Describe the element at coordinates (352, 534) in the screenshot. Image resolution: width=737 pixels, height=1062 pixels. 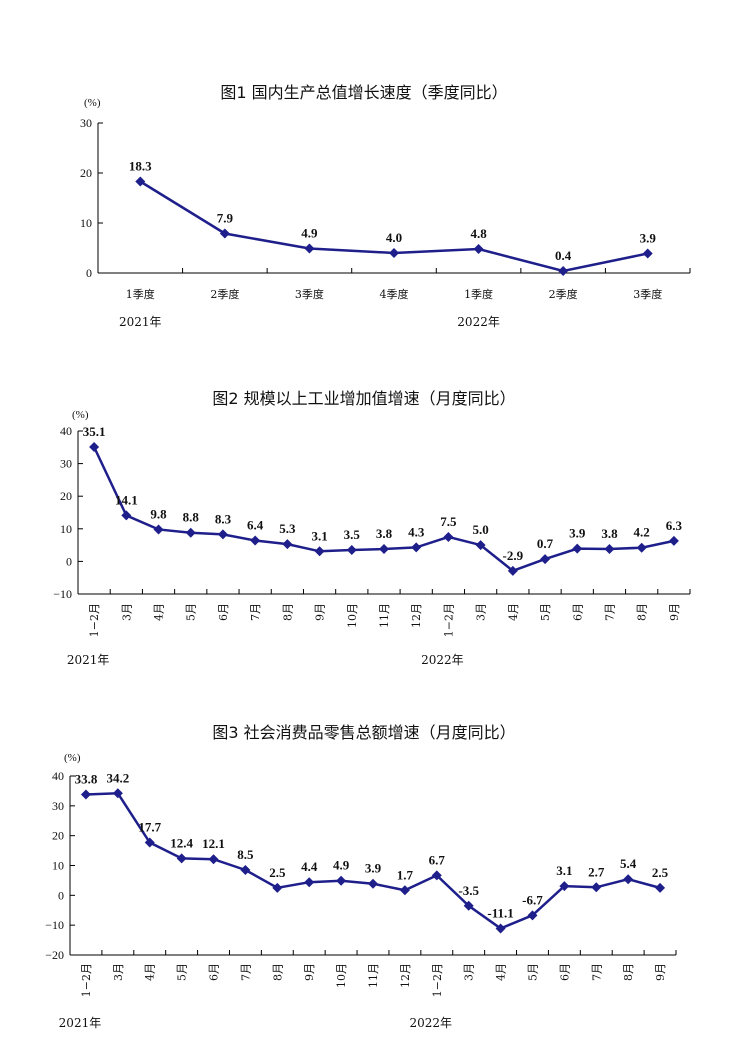
I see `data-label: 3.5` at that location.